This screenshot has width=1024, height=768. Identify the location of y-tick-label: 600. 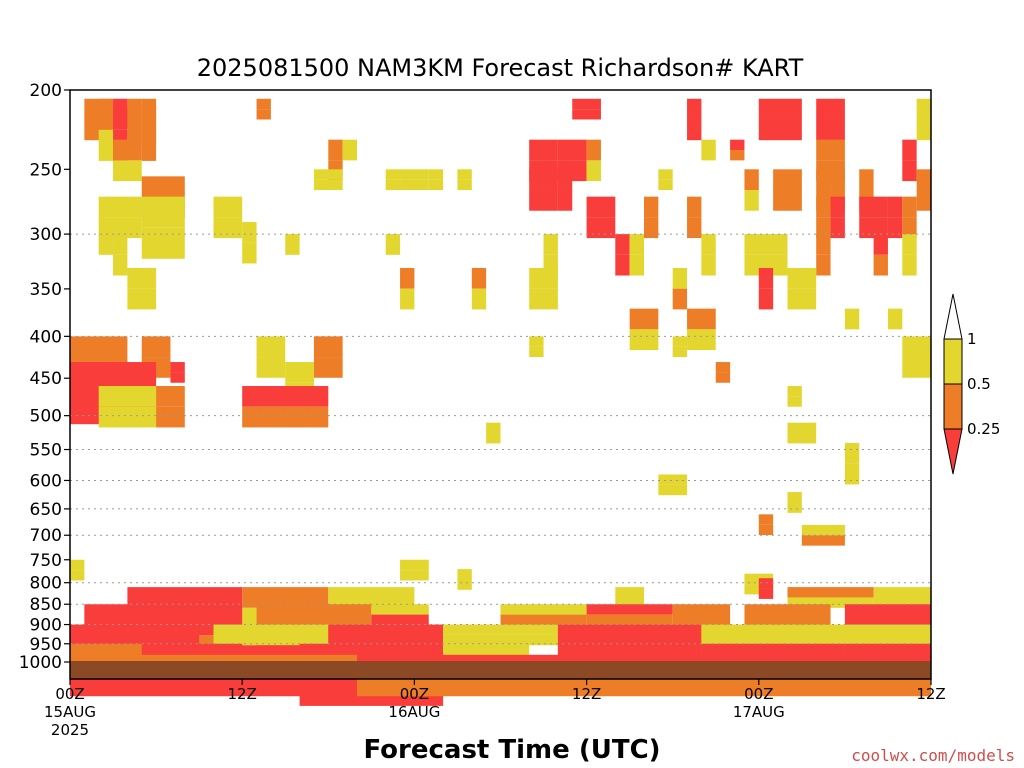
(46, 481).